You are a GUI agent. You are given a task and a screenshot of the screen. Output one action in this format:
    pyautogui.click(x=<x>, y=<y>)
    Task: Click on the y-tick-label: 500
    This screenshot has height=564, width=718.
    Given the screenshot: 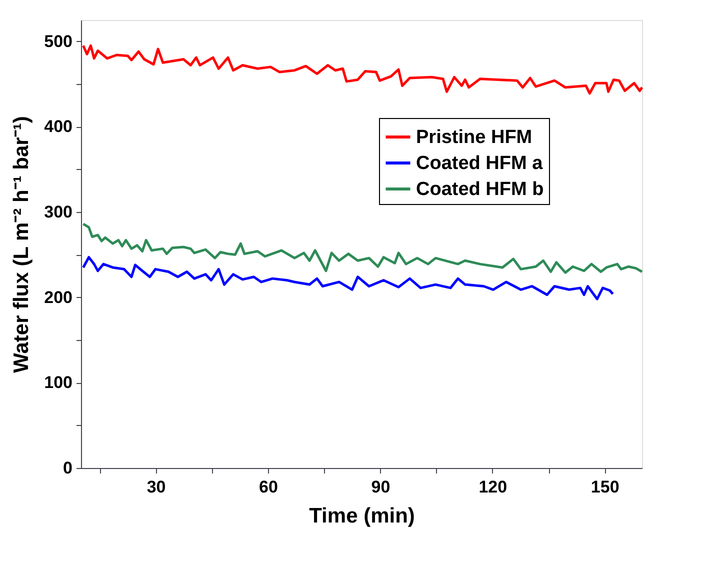 What is the action you would take?
    pyautogui.click(x=58, y=41)
    